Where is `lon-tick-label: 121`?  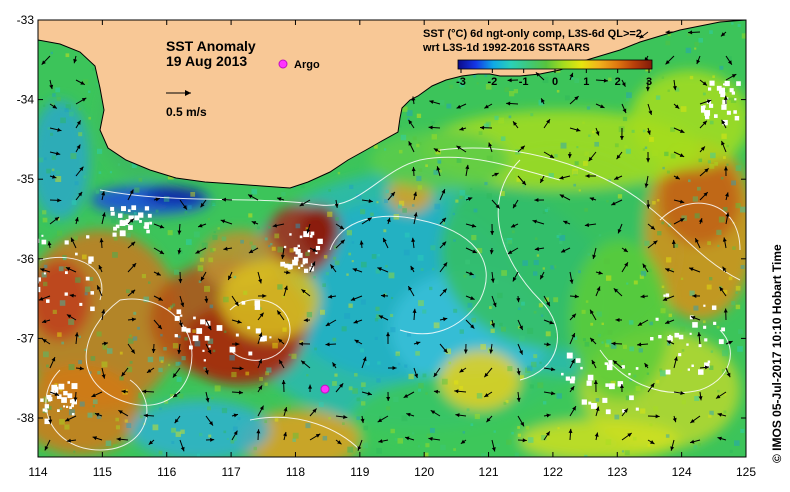 lon-tick-label: 121 is located at coordinates (489, 472).